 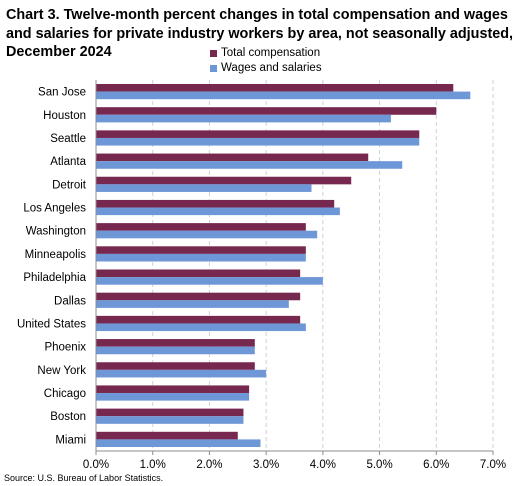 I want to click on x-tick-label-1-0: 1.0%, so click(x=153, y=465).